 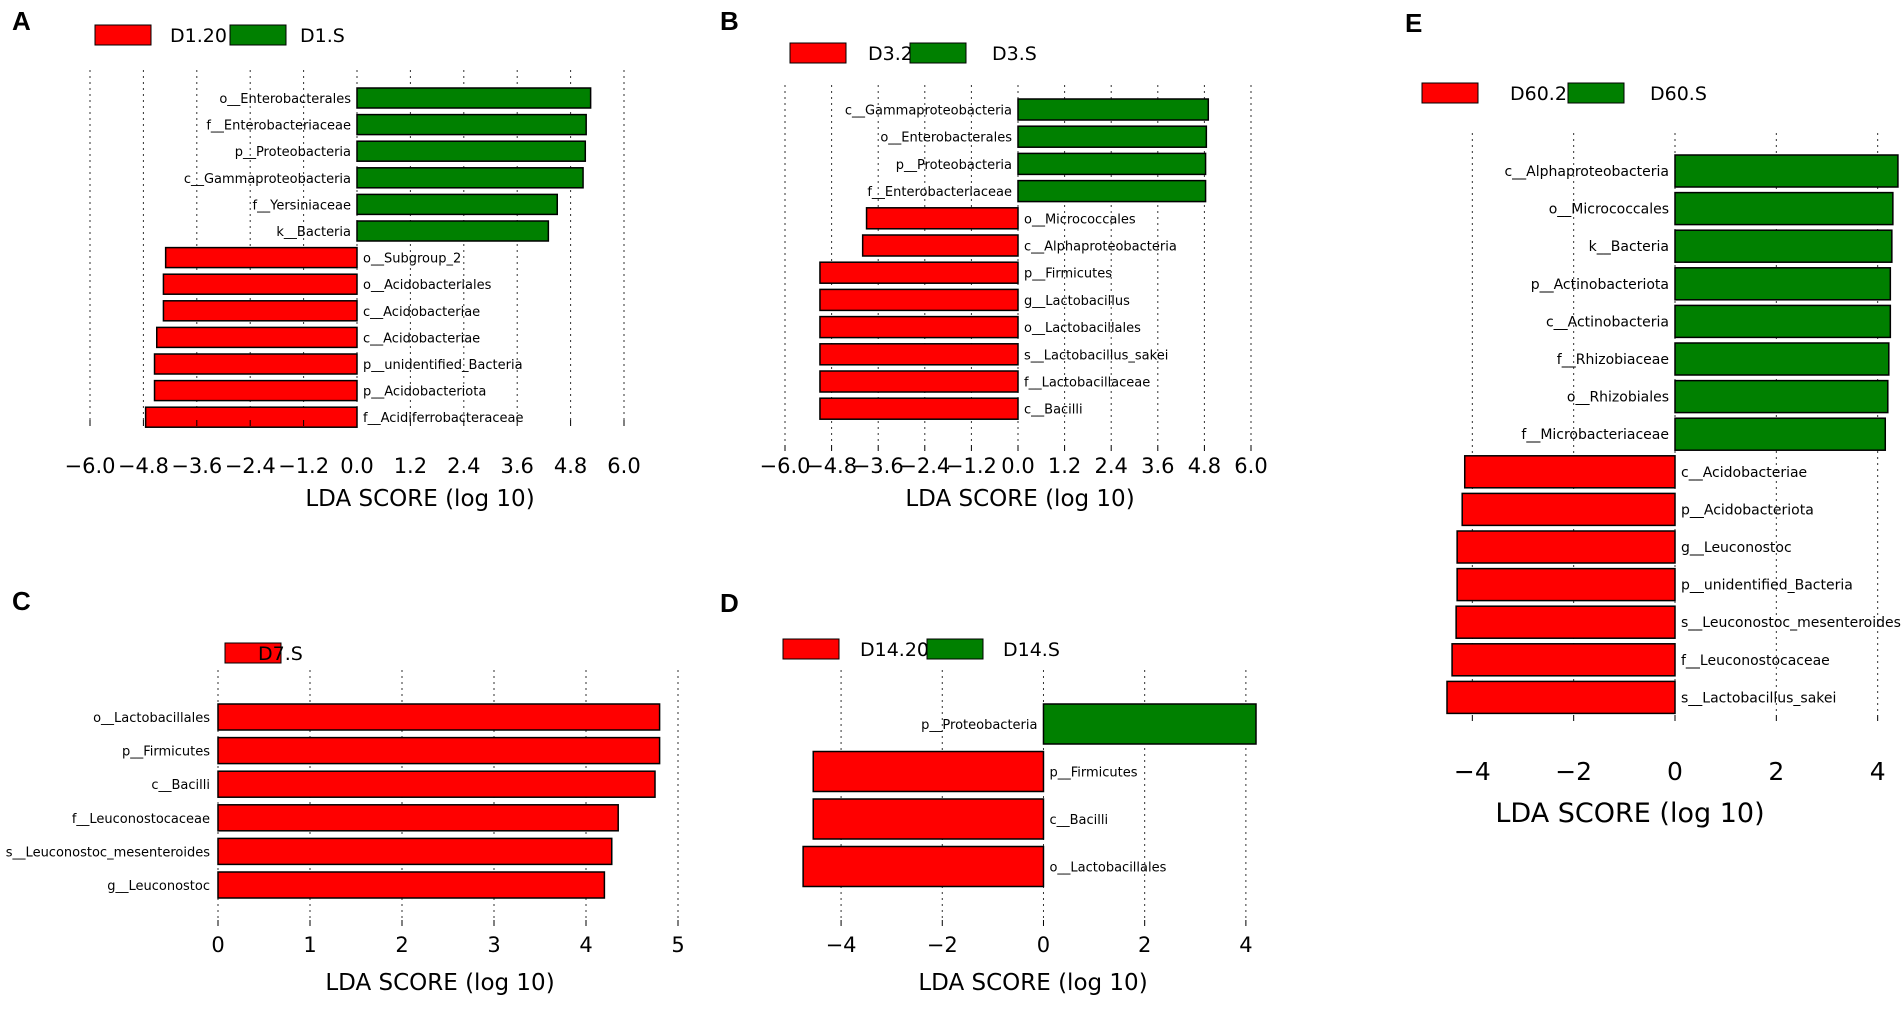 What do you see at coordinates (1629, 247) in the screenshot?
I see `category-label: k__Bacteria` at bounding box center [1629, 247].